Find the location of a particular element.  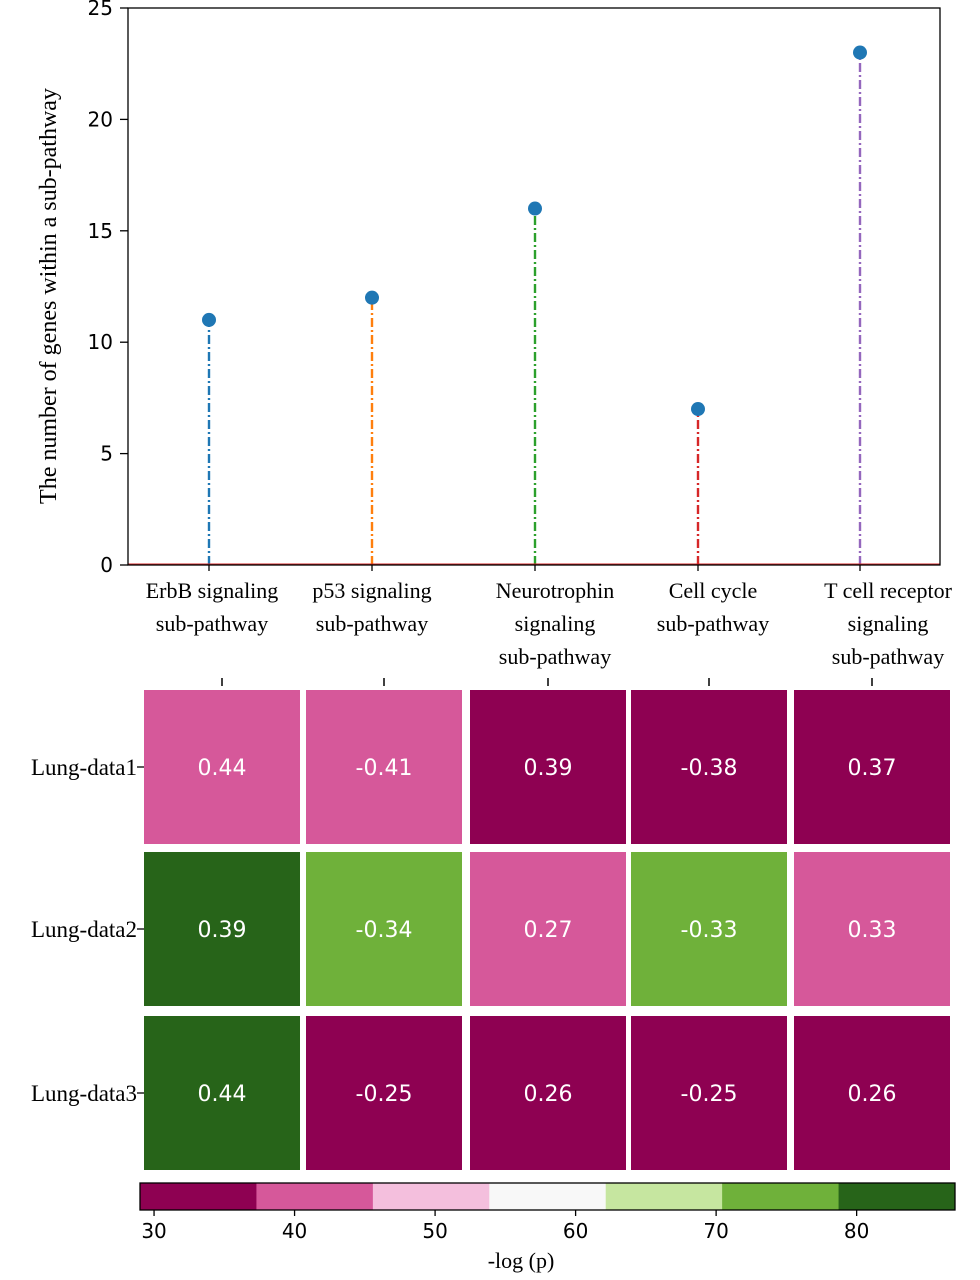

heatmap-cell-value: -0.38 is located at coordinates (709, 768).